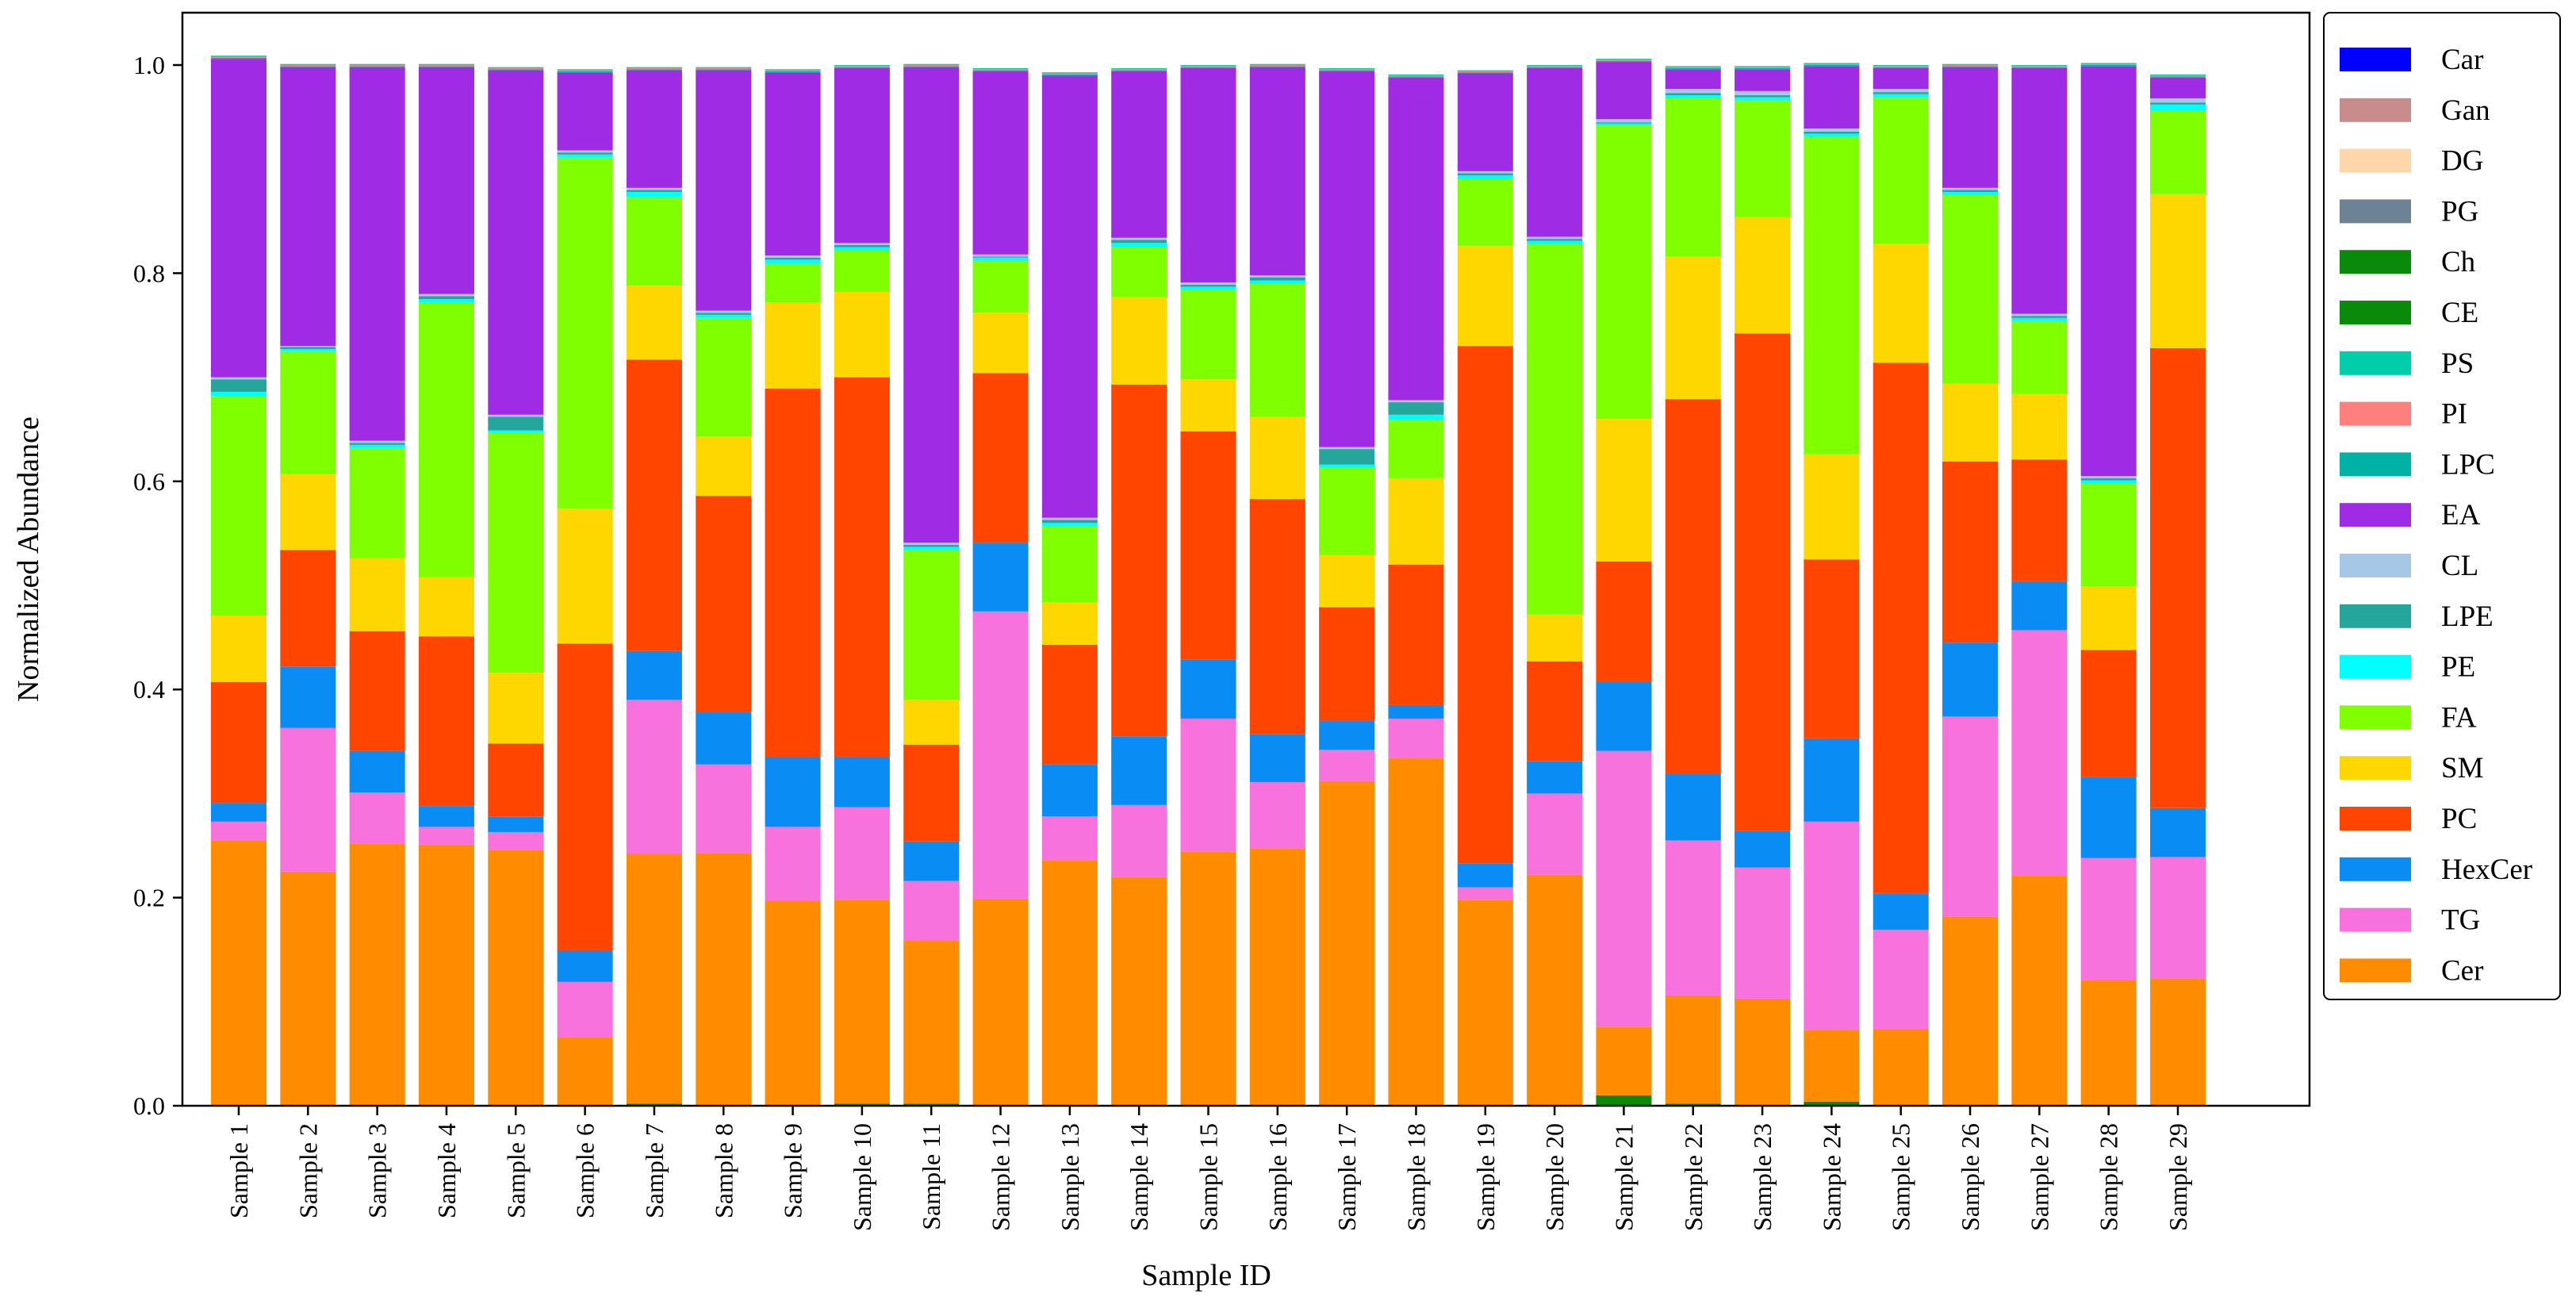 The width and height of the screenshot is (2576, 1312). I want to click on bar-segment-sample-6-pe, so click(585, 156).